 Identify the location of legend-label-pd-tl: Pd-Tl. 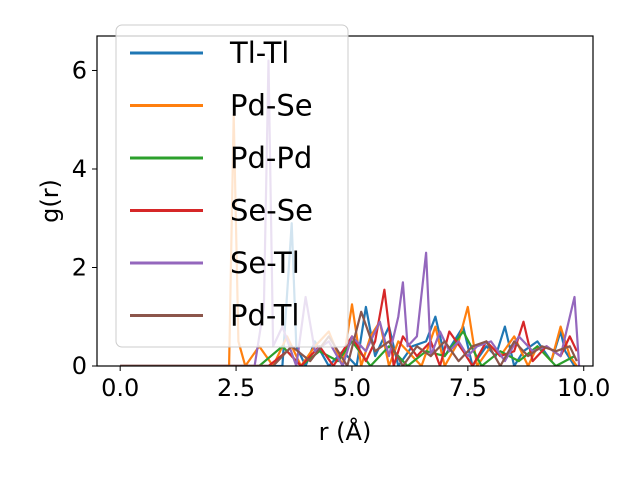
(264, 316).